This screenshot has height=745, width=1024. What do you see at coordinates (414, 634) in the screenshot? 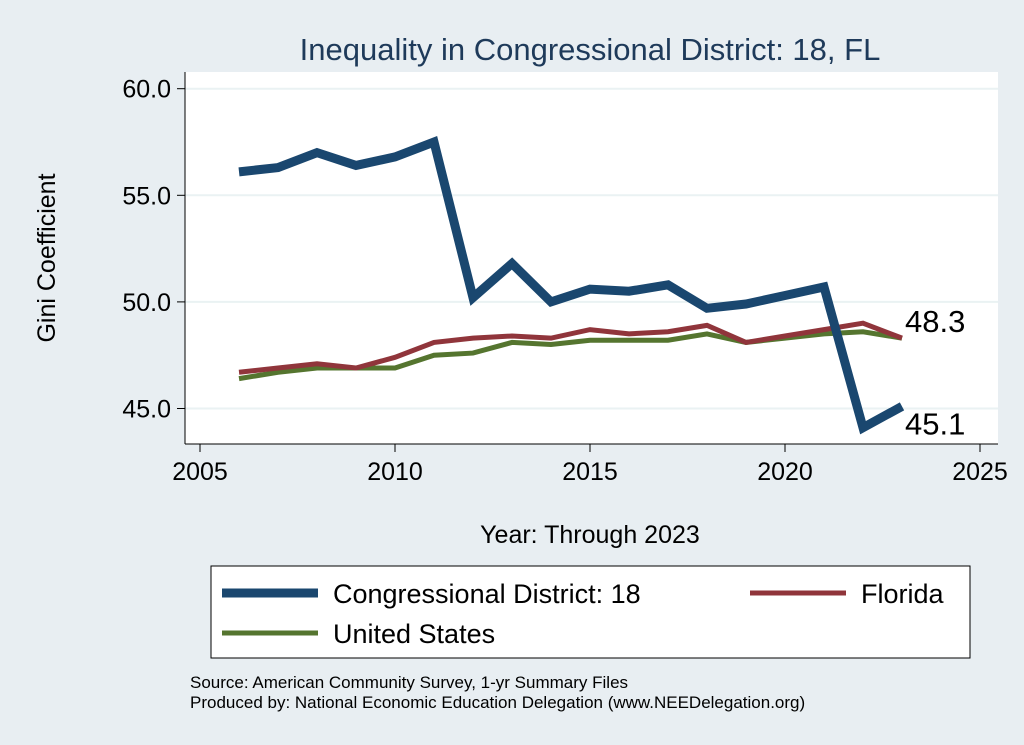
I see `legend-label-united-states: United States` at bounding box center [414, 634].